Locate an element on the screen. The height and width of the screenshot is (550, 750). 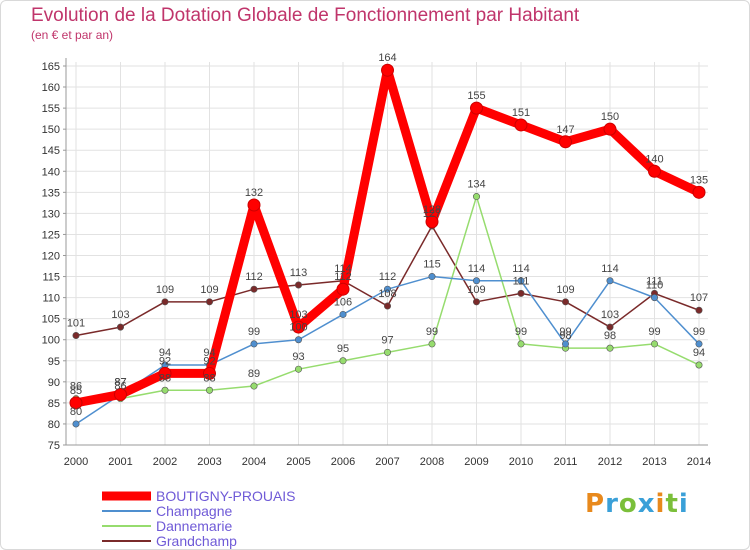
x-tick-2006: 2006 is located at coordinates (343, 462).